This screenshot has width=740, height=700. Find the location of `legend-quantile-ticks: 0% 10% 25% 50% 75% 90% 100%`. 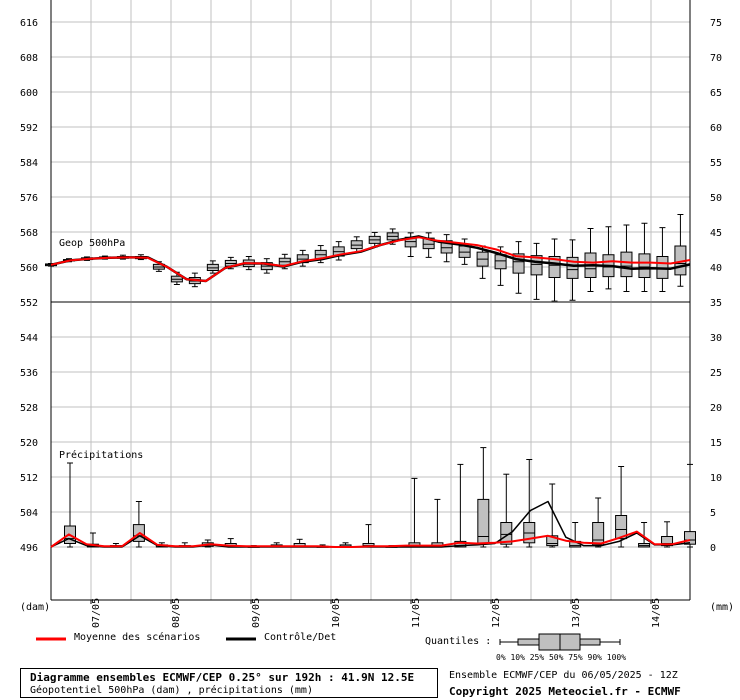

legend-quantile-ticks: 0% 10% 25% 50% 75% 90% 100% is located at coordinates (561, 657).